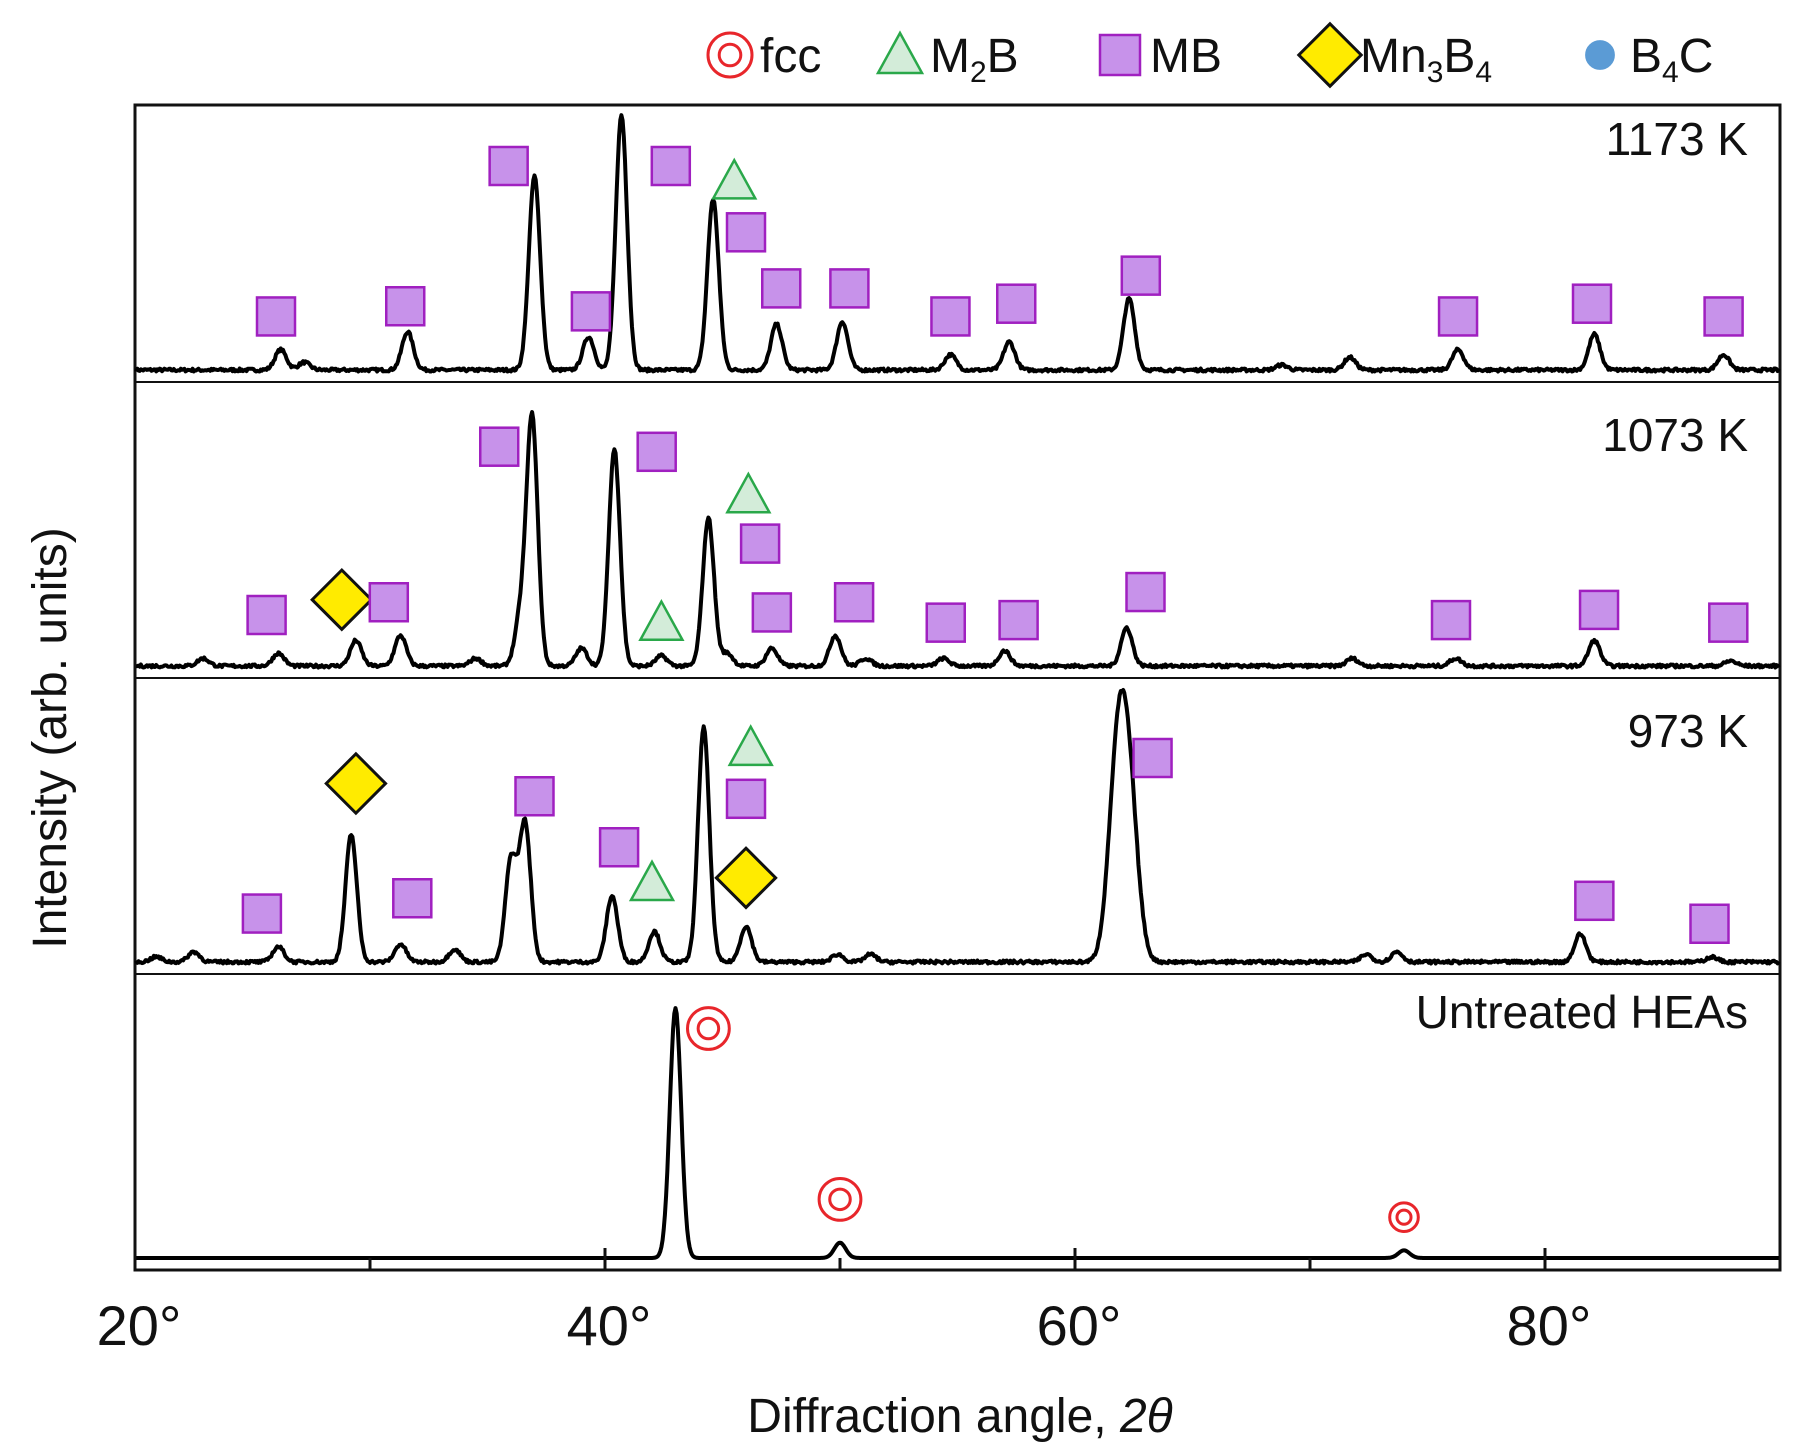 This screenshot has height=1448, width=1808. Describe the element at coordinates (1600, 55) in the screenshot. I see `b4c-circle-marker` at that location.